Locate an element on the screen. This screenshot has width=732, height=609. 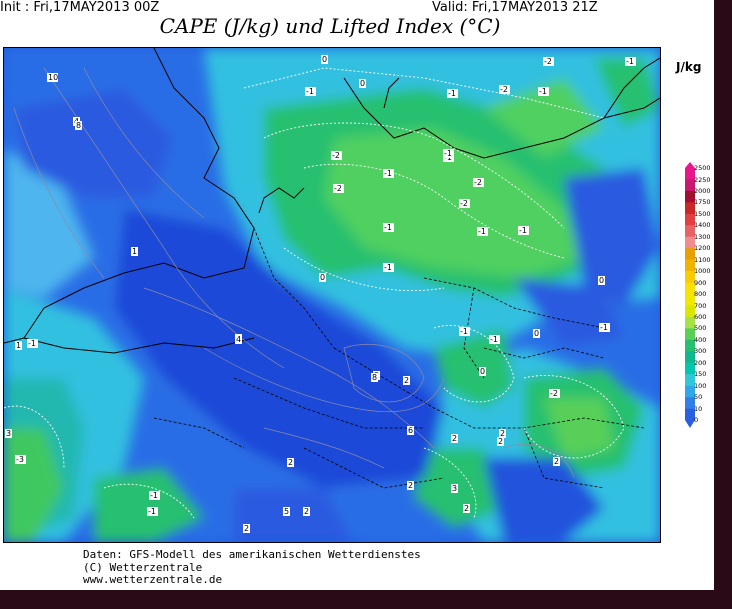
colorbar-label: 150 is located at coordinates (700, 374).